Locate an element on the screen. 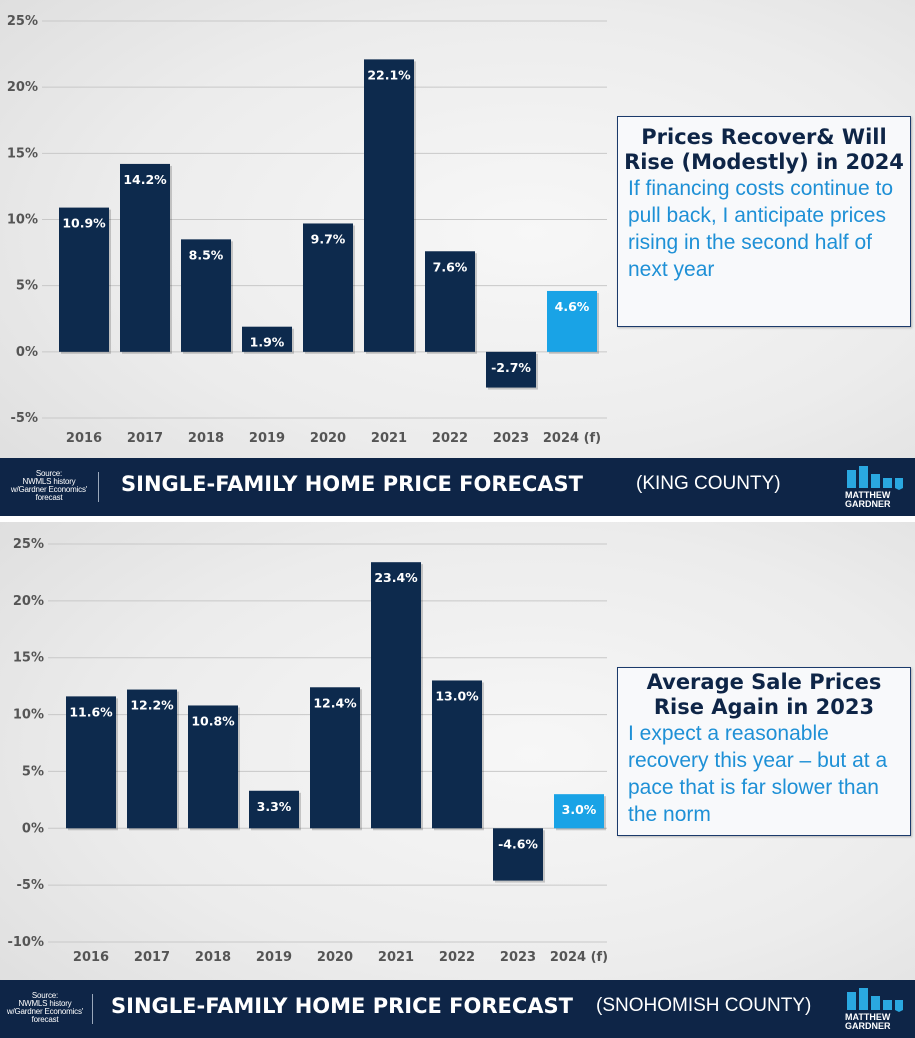  bar-value-label: -4.6% is located at coordinates (518, 843).